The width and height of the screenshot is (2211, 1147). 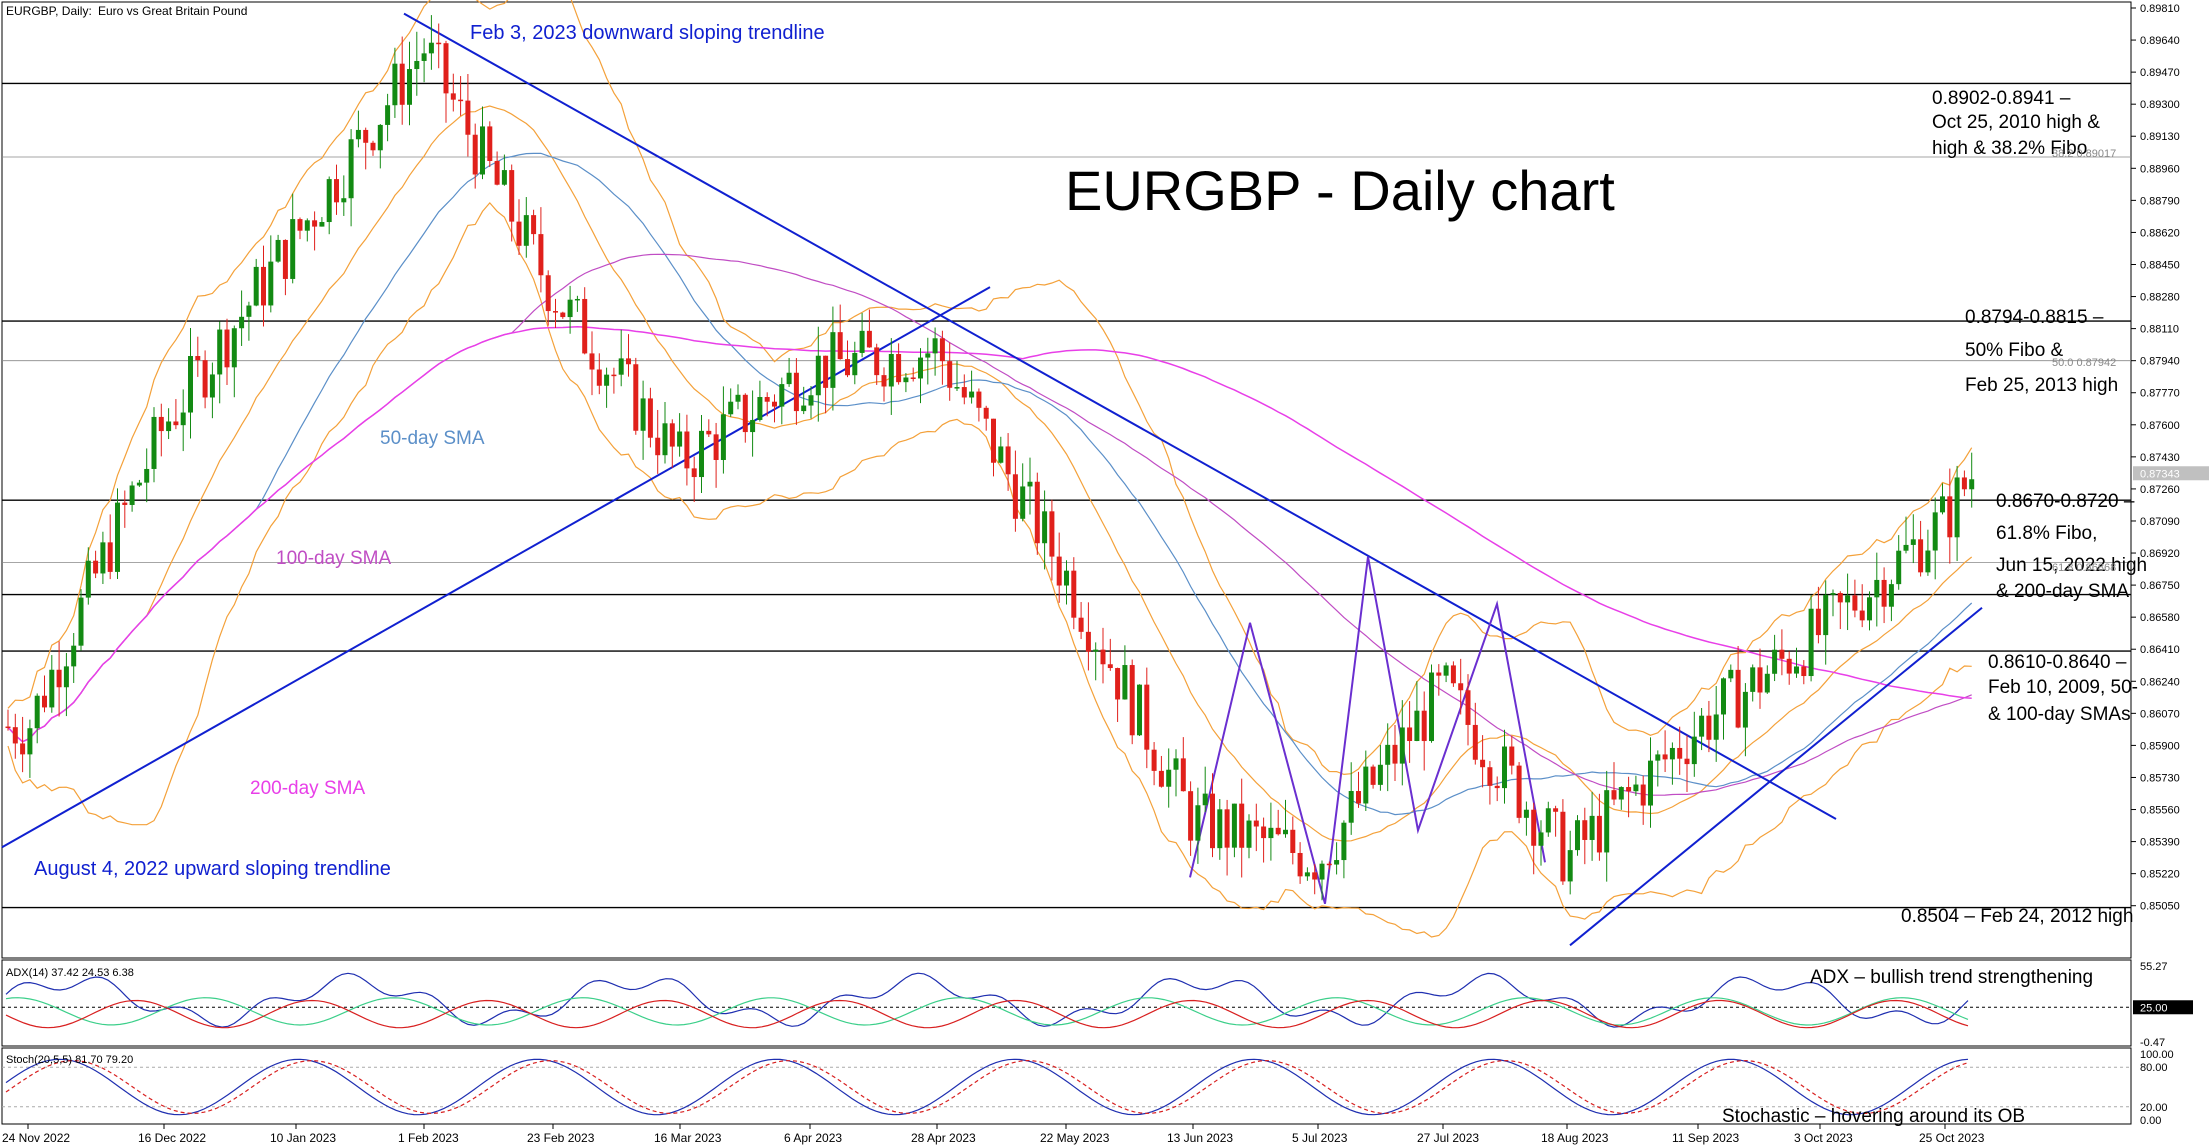 I want to click on symbol-description: Euro vs Great Britain Pound, so click(x=172, y=11).